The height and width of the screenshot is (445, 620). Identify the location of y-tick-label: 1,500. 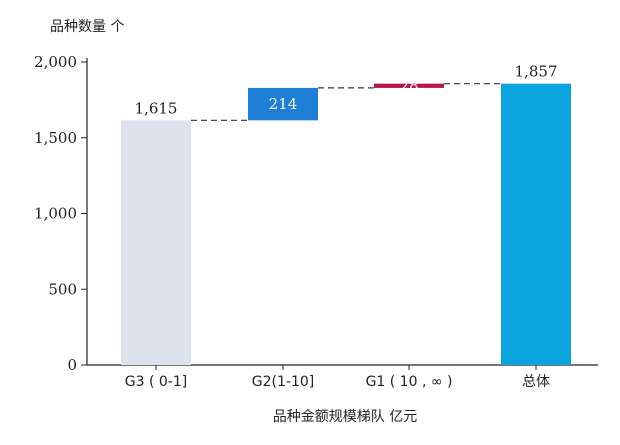
(55, 138).